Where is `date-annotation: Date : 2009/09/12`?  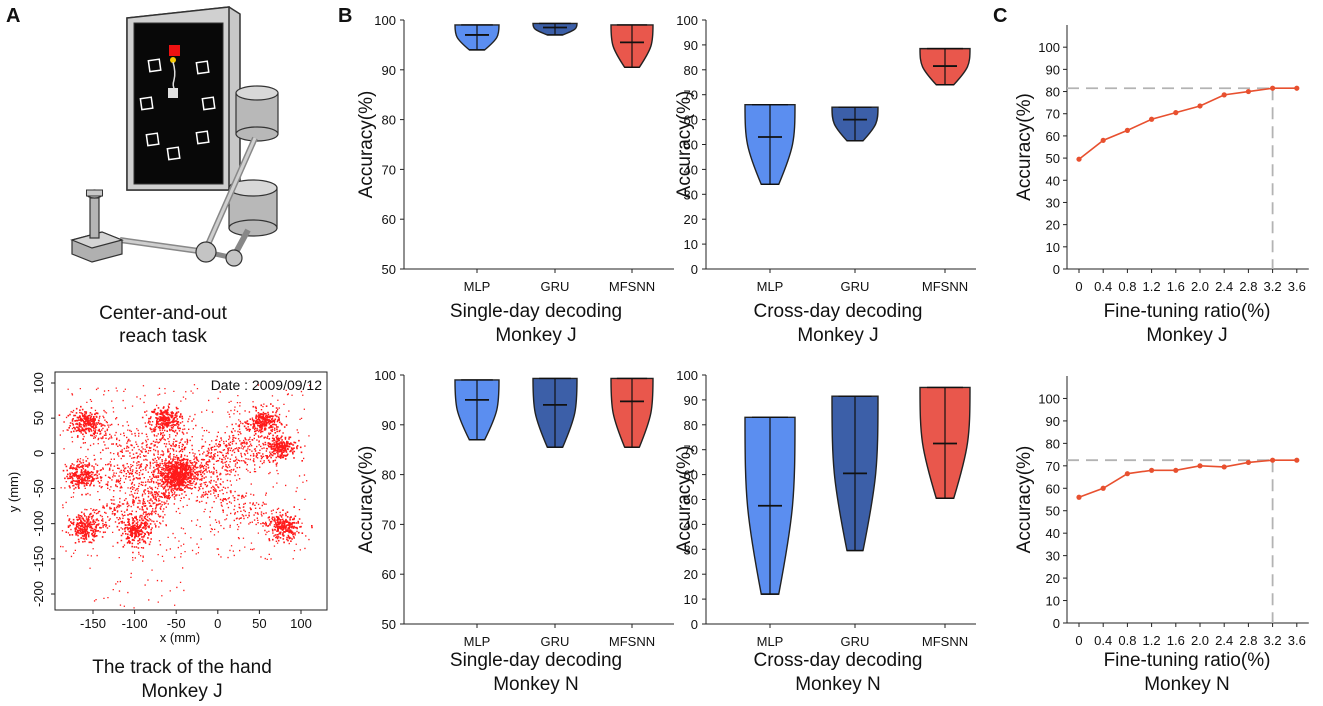 date-annotation: Date : 2009/09/12 is located at coordinates (267, 385).